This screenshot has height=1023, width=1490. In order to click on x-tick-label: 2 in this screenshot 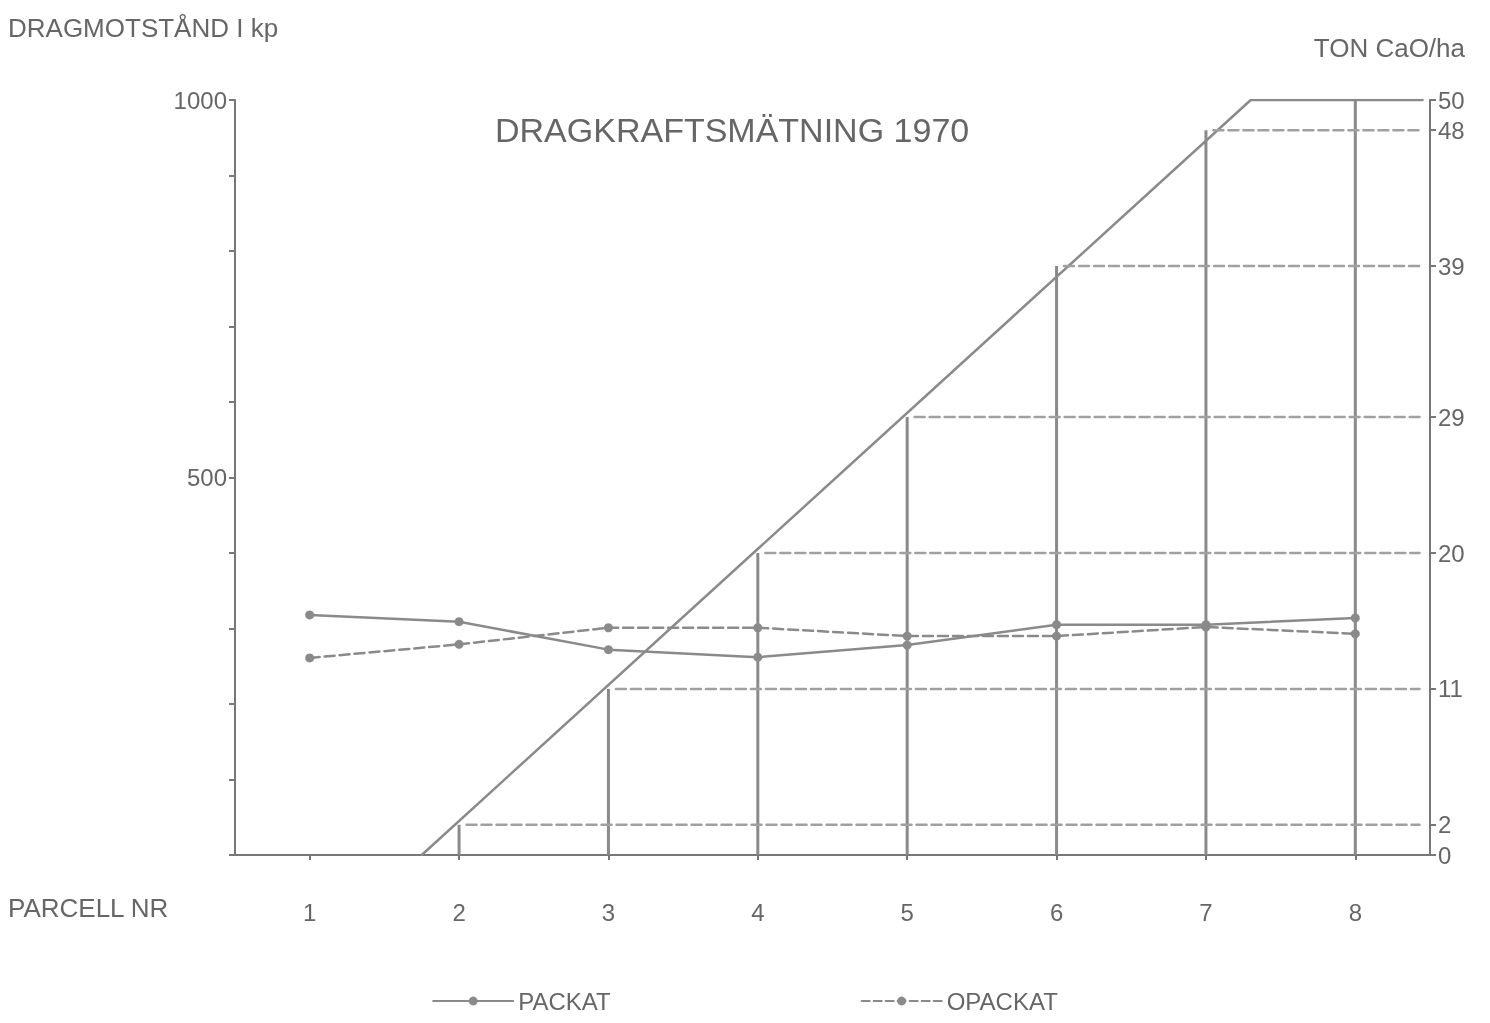, I will do `click(459, 912)`.